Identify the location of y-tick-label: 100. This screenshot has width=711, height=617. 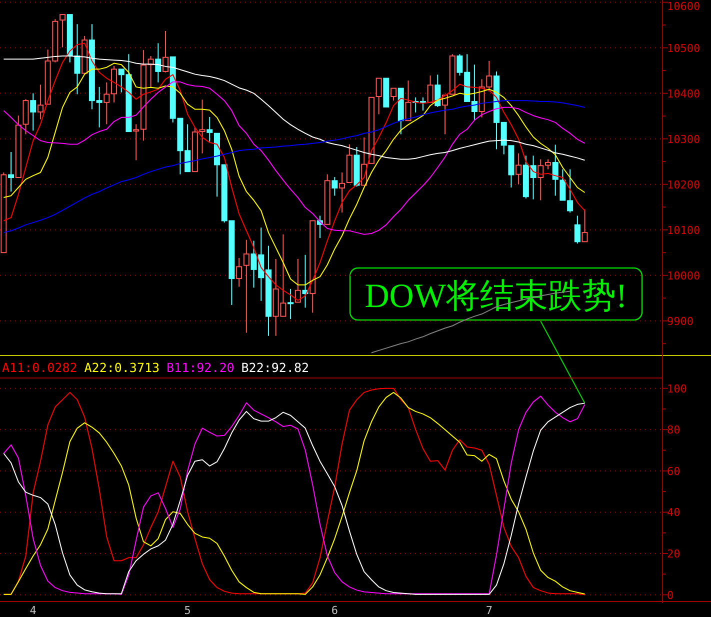
(677, 389).